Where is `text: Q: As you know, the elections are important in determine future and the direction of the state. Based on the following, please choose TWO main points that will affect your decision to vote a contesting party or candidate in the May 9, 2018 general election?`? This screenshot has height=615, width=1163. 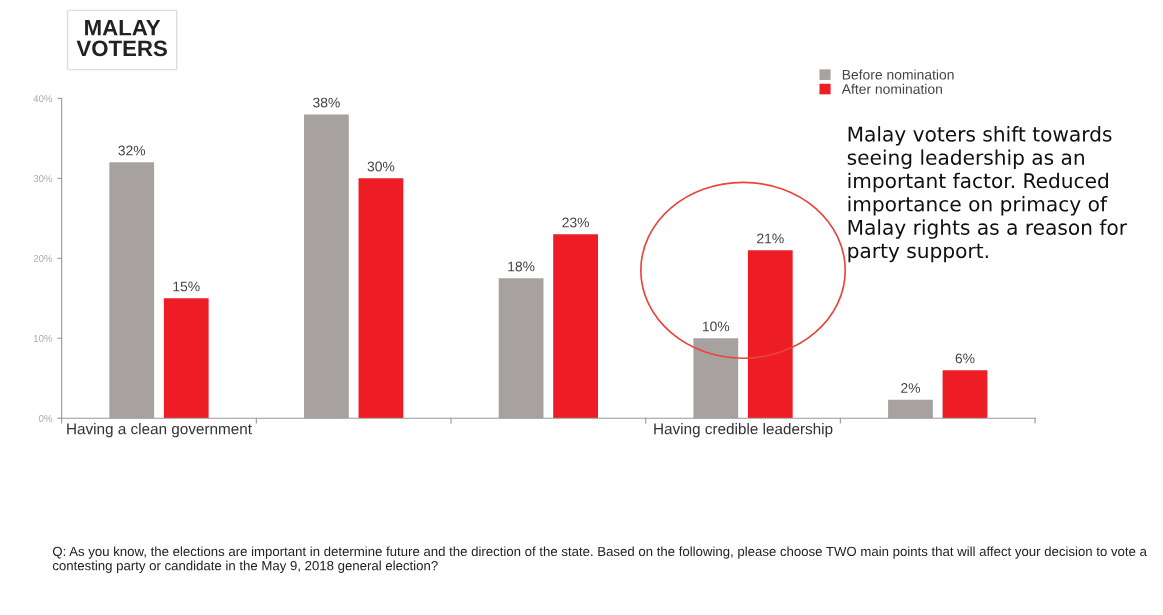 text: Q: As you know, the elections are important in determine future and the direction of the state. Based on the following, please choose TWO main points that will affect your decision to vote a contesting party or candidate in the May 9, 2018 general election? is located at coordinates (599, 559).